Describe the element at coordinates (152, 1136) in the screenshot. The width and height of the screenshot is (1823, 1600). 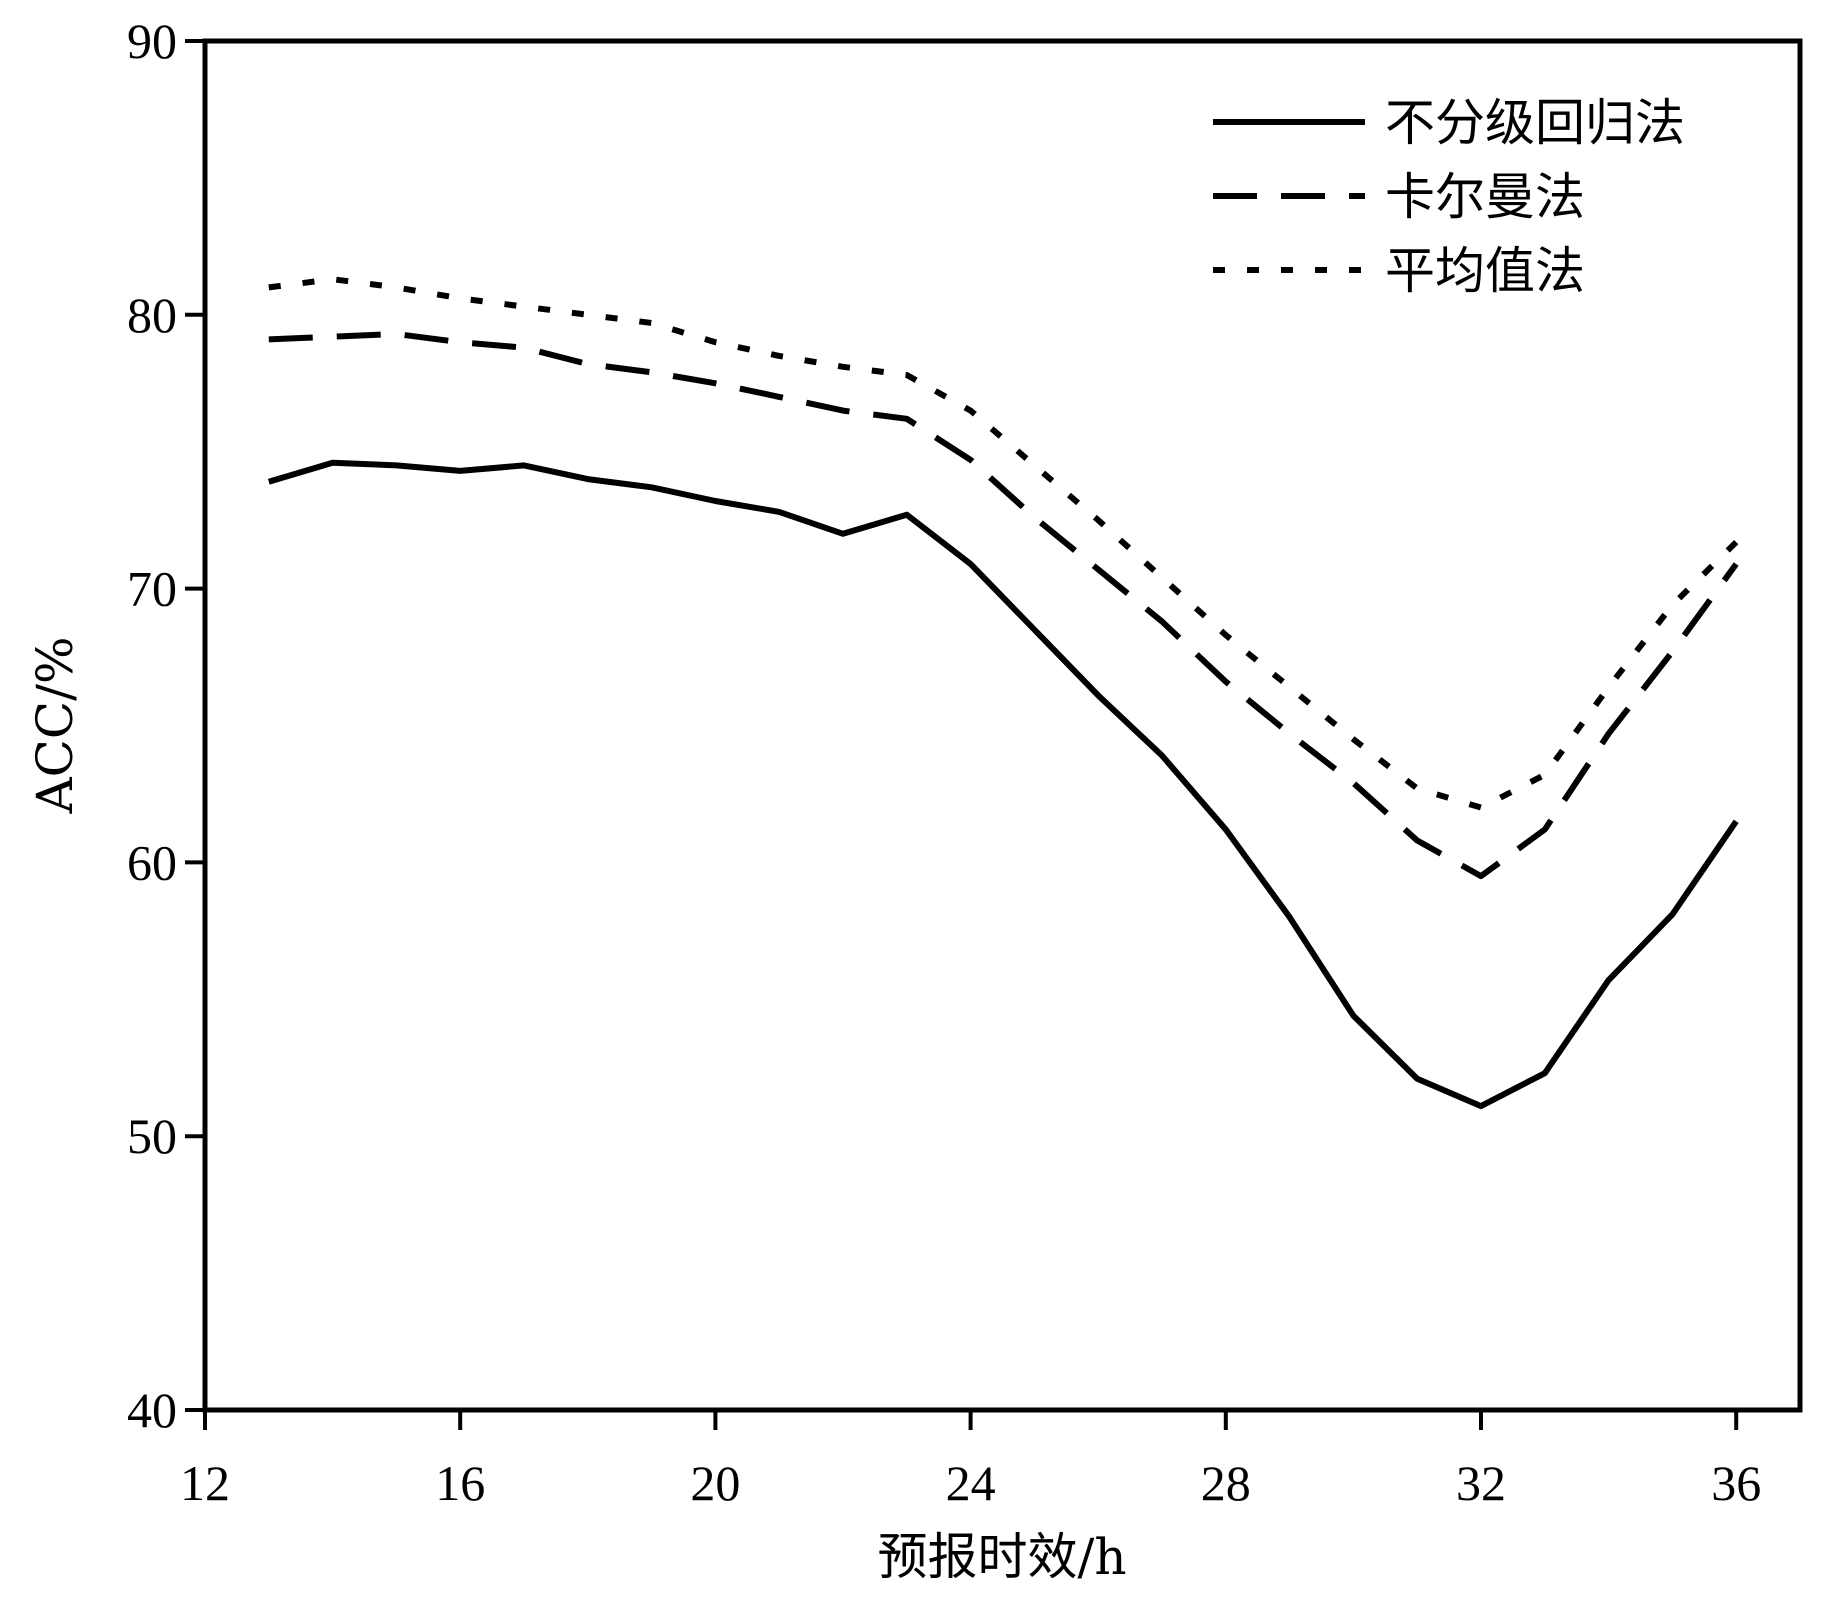
I see `y-tick-label: 50` at that location.